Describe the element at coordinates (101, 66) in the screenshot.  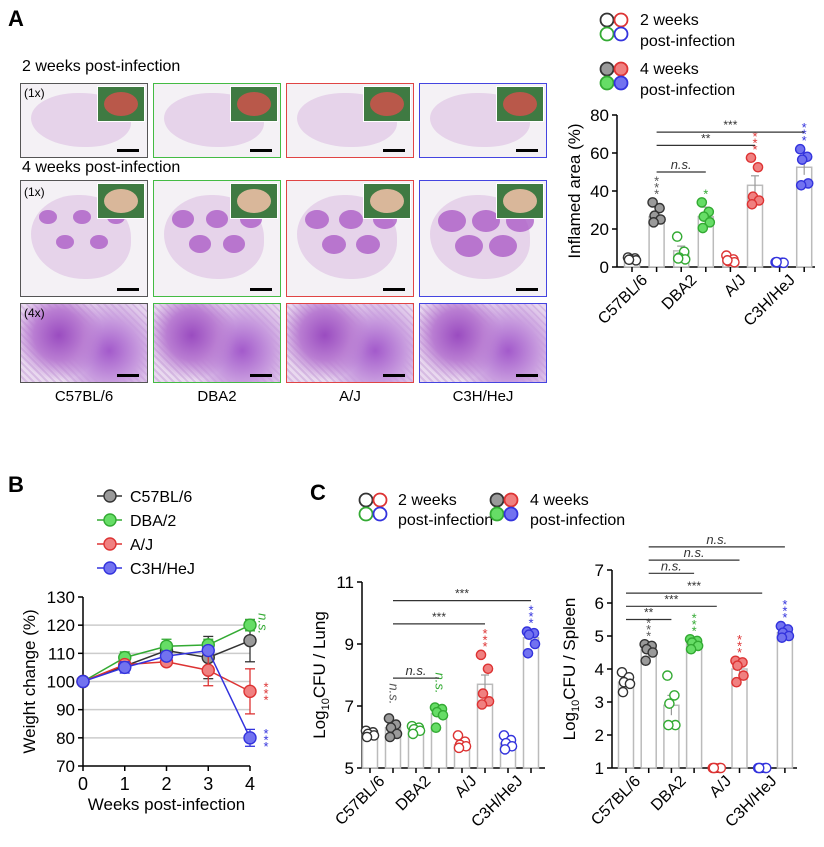
I see `row-title-2-weeks: 2 weeks post-infection` at that location.